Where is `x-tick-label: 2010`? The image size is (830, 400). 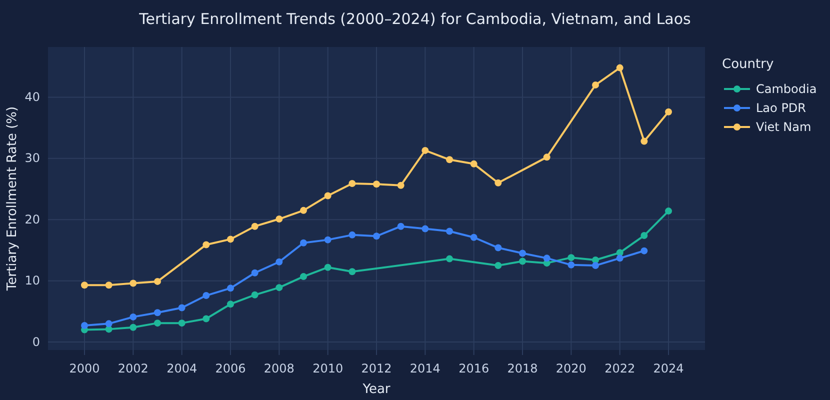
x-tick-label: 2010 is located at coordinates (328, 368).